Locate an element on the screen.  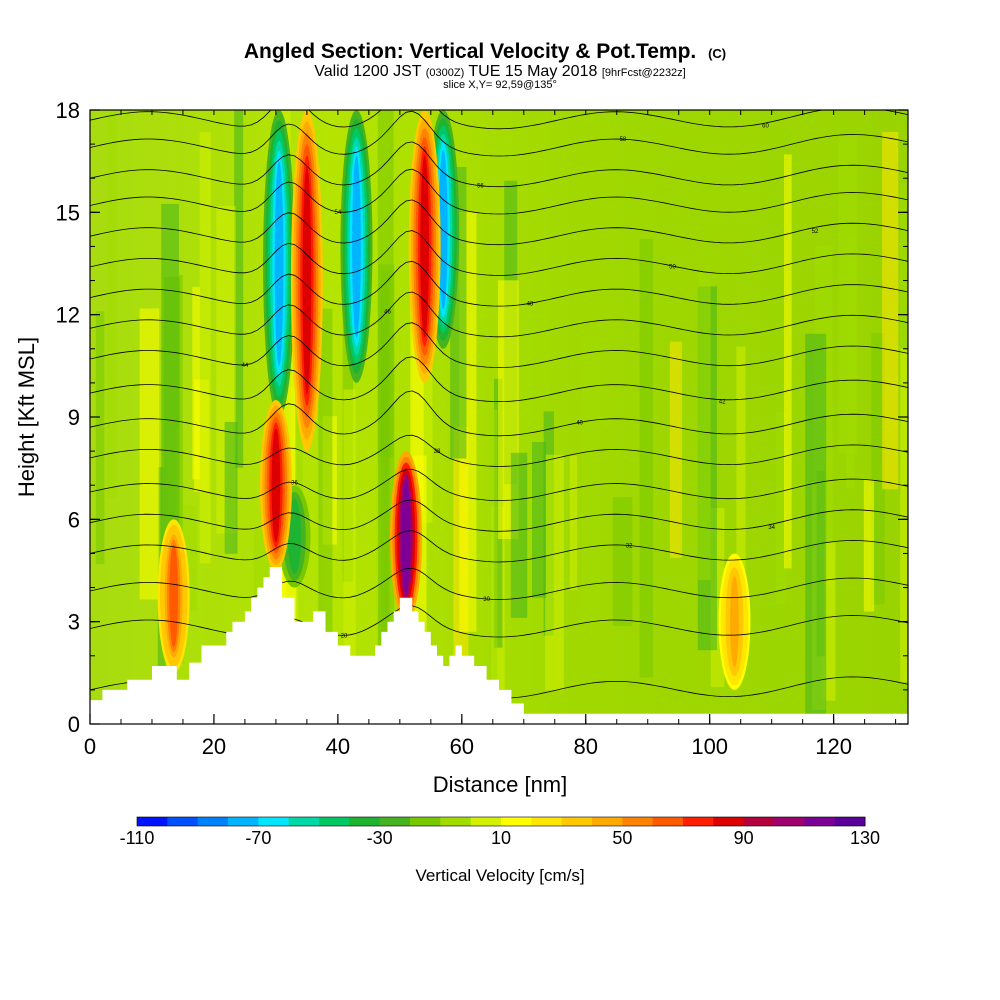
theta-contour-label: 42 is located at coordinates (722, 402).